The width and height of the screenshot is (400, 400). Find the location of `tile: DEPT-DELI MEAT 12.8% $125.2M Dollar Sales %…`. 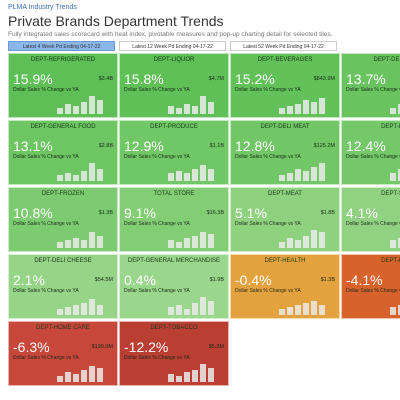

tile: DEPT-DELI MEAT 12.8% $125.2M Dollar Sales %… is located at coordinates (285, 152).